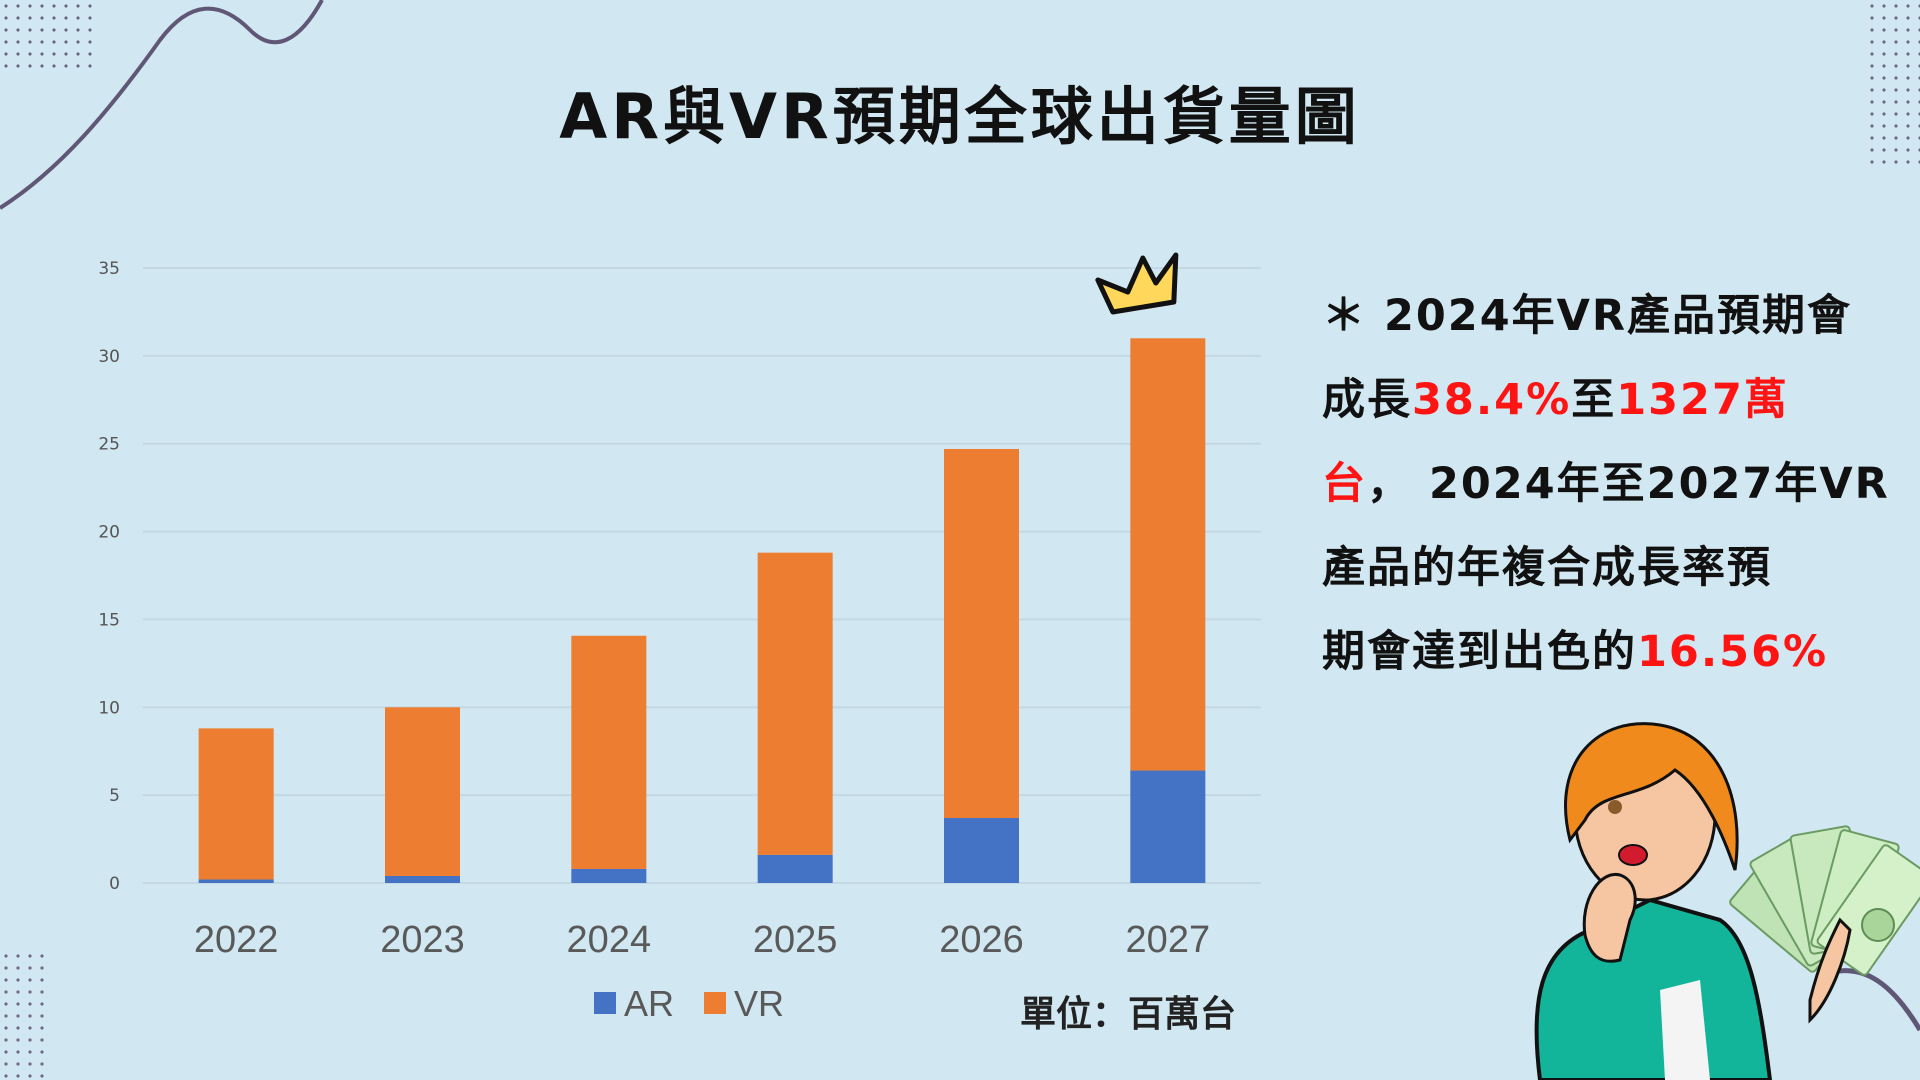 This screenshot has width=1920, height=1080. Describe the element at coordinates (1609, 918) in the screenshot. I see `pointing-hand` at that location.